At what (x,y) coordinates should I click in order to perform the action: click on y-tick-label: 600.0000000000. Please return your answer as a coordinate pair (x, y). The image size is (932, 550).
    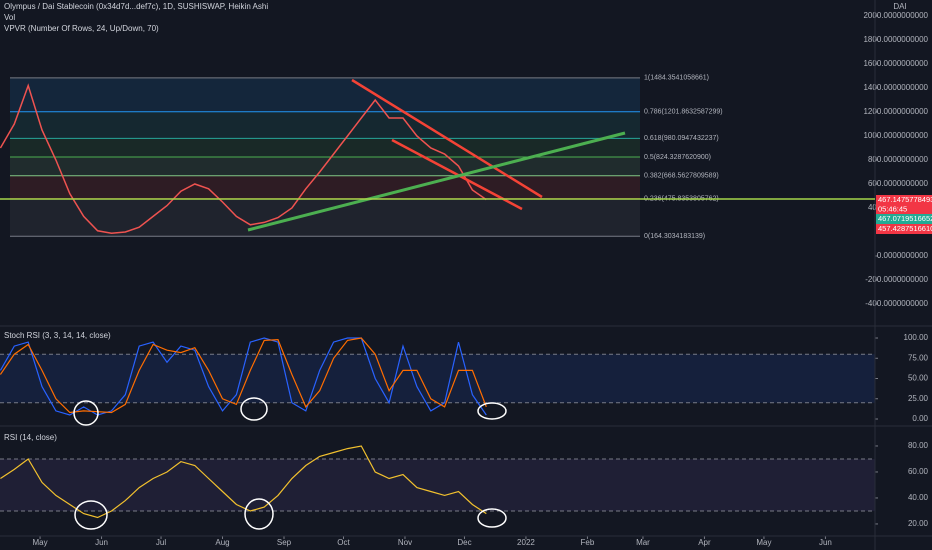
    Looking at the image, I should click on (898, 183).